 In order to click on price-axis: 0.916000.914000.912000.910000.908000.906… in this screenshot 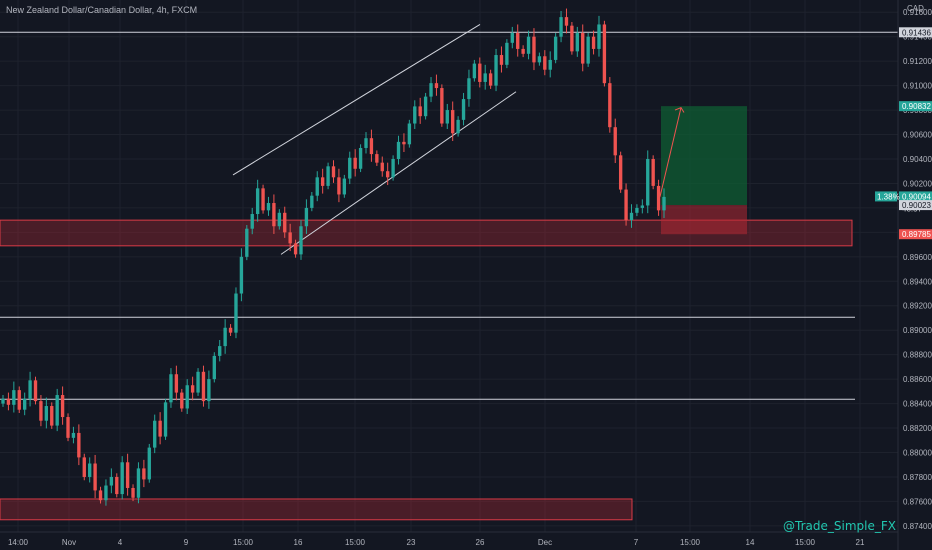, I will do `click(903, 275)`.